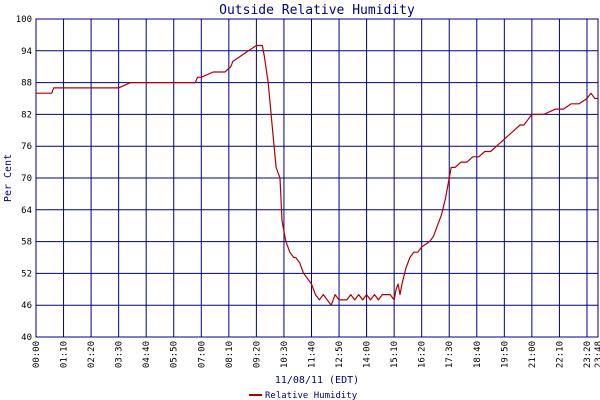  What do you see at coordinates (533, 354) in the screenshot?
I see `x-tick-label: 21:00` at bounding box center [533, 354].